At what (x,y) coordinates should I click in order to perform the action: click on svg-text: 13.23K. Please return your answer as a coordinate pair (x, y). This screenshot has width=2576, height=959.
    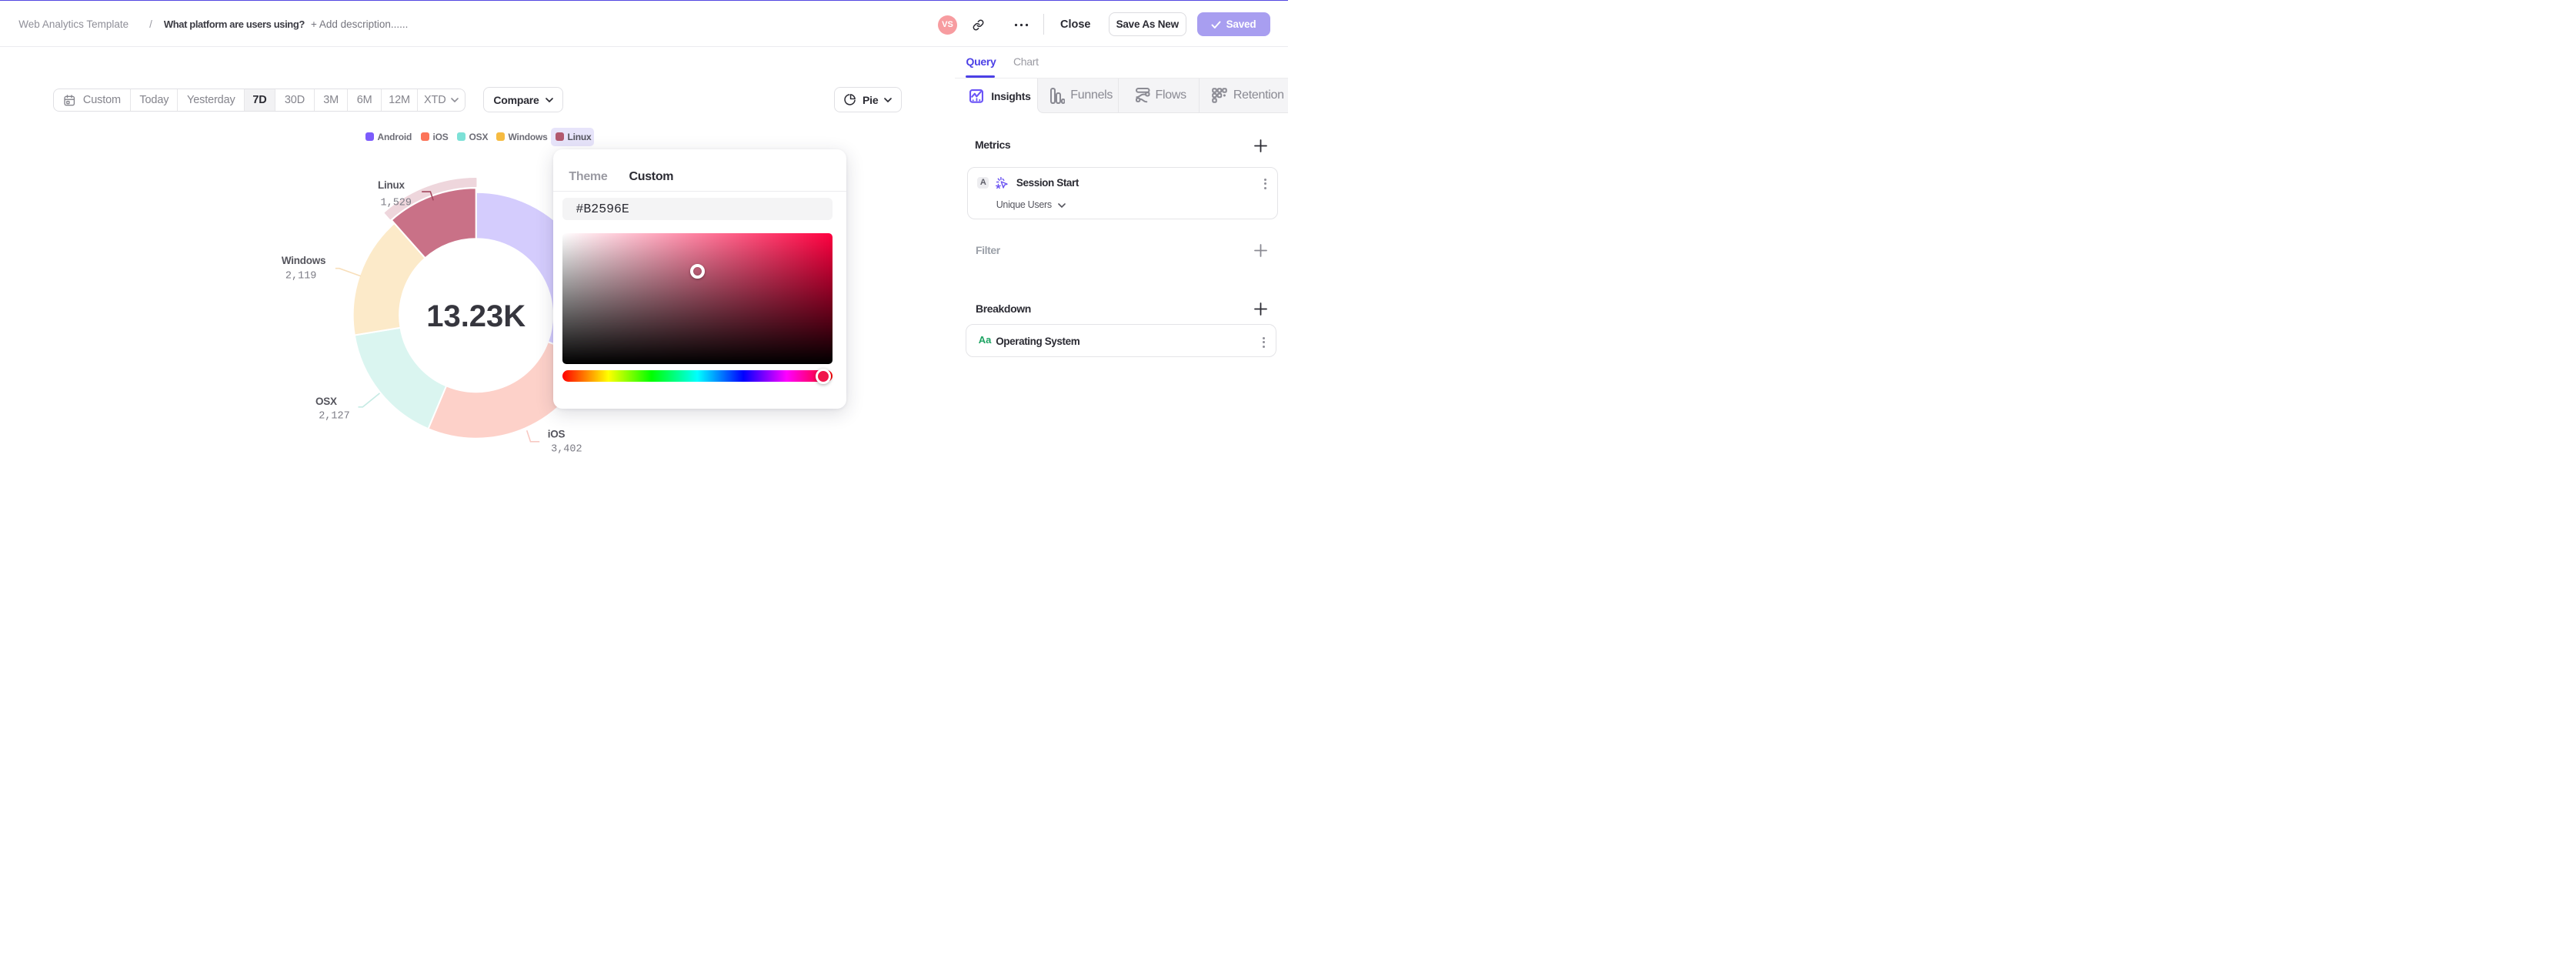
    Looking at the image, I should click on (476, 316).